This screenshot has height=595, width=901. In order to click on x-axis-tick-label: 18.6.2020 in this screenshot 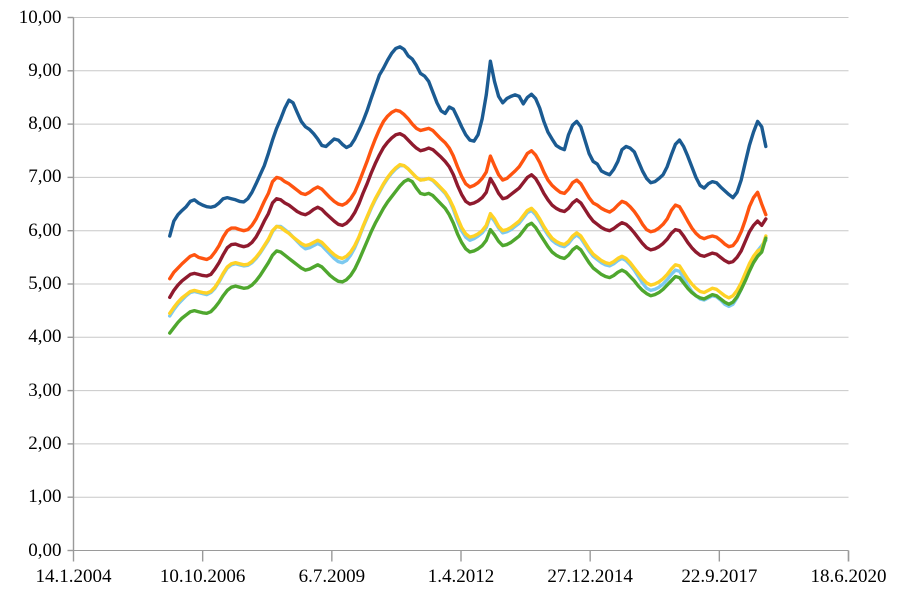, I will do `click(848, 576)`.